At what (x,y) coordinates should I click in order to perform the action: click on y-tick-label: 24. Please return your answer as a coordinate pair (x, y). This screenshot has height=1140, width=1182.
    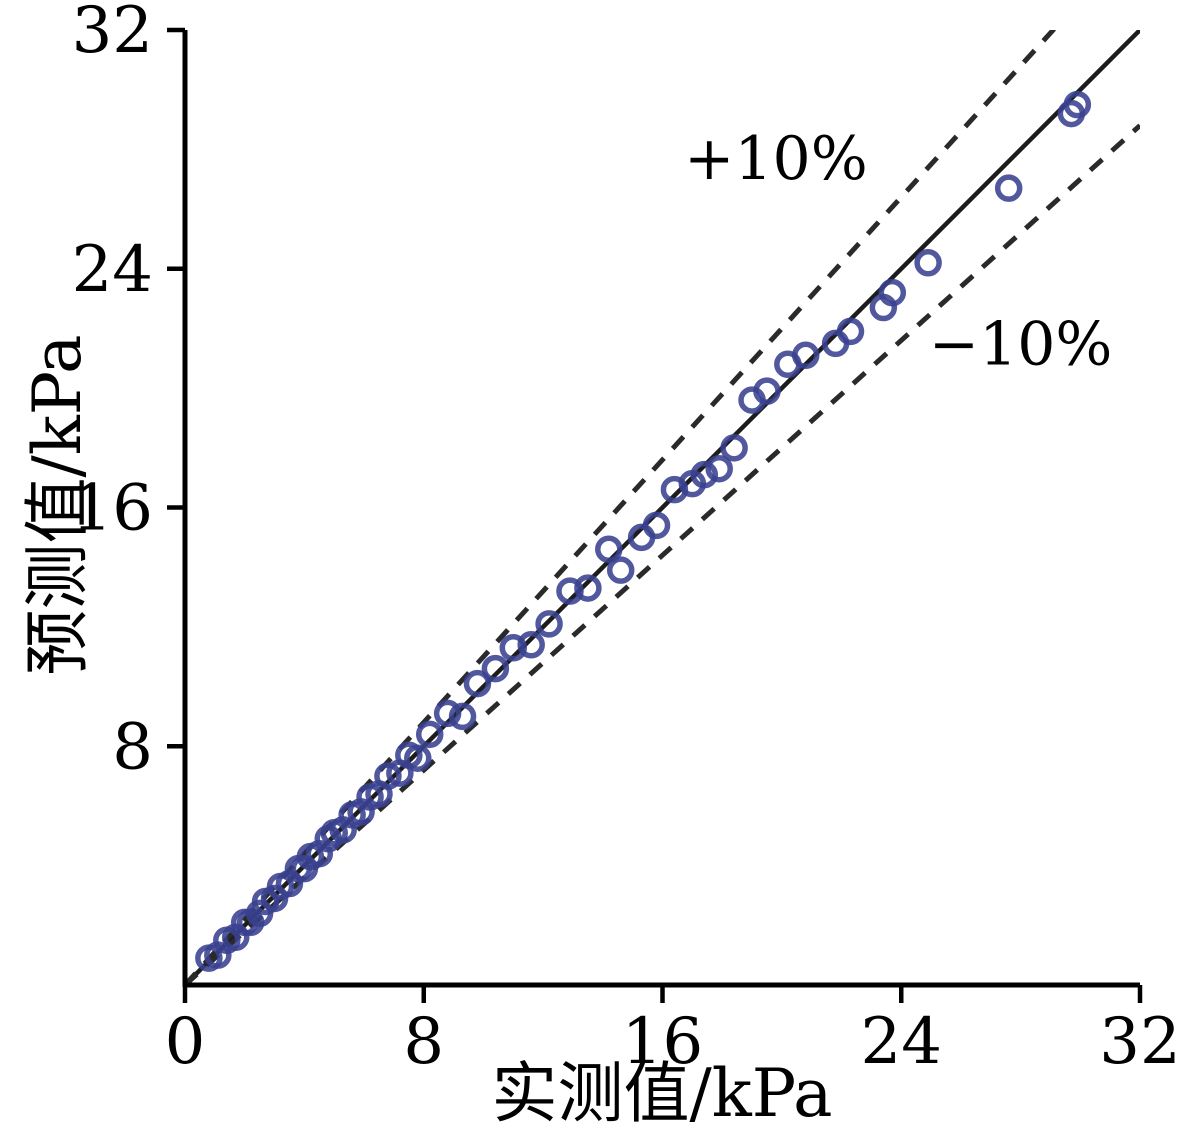
    Looking at the image, I should click on (112, 270).